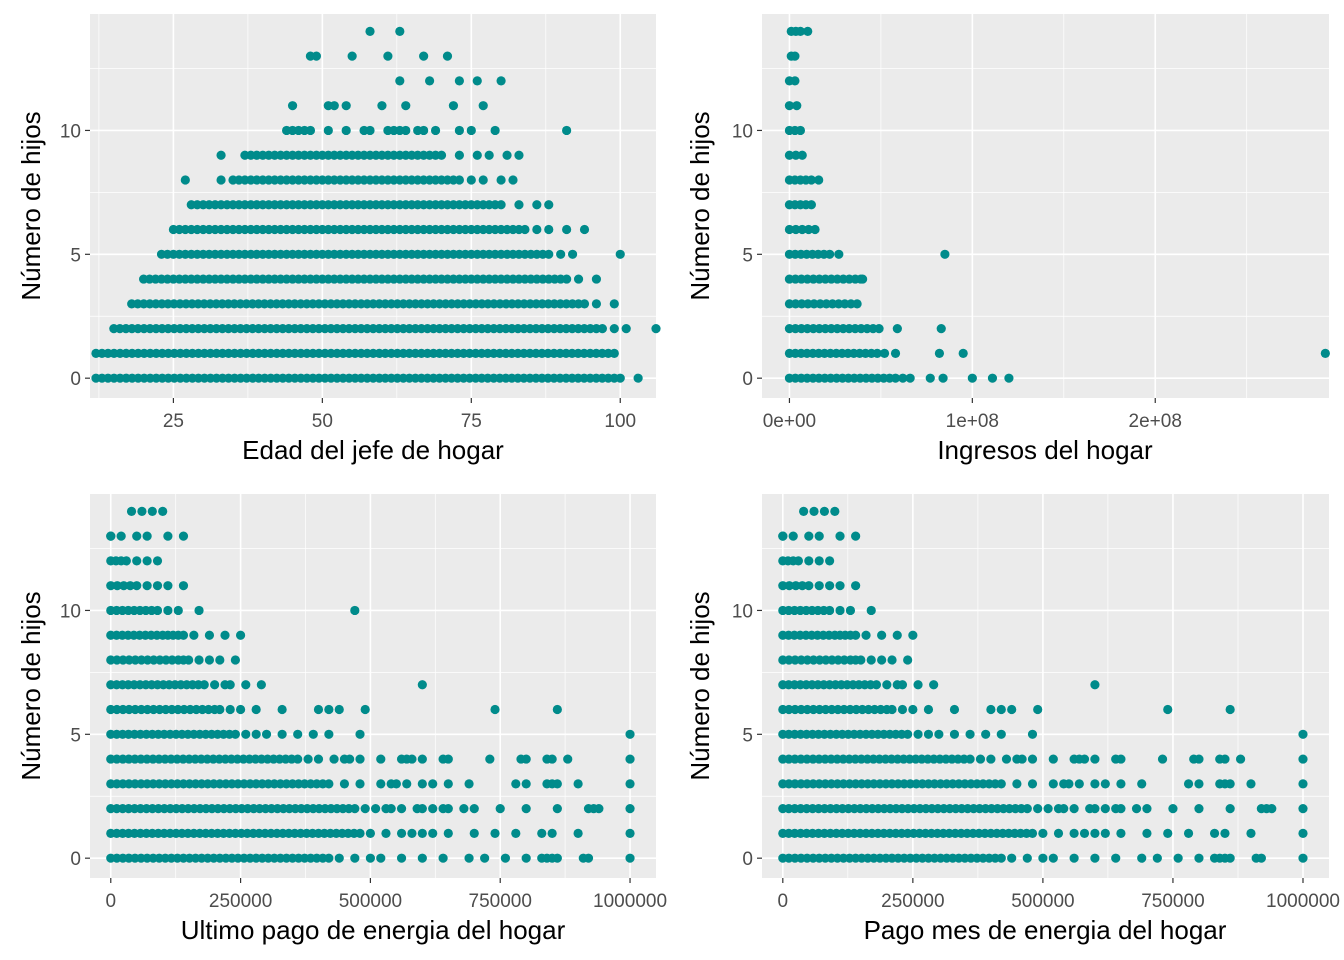 This screenshot has width=1344, height=960. I want to click on x-tick-label: 250000, so click(912, 901).